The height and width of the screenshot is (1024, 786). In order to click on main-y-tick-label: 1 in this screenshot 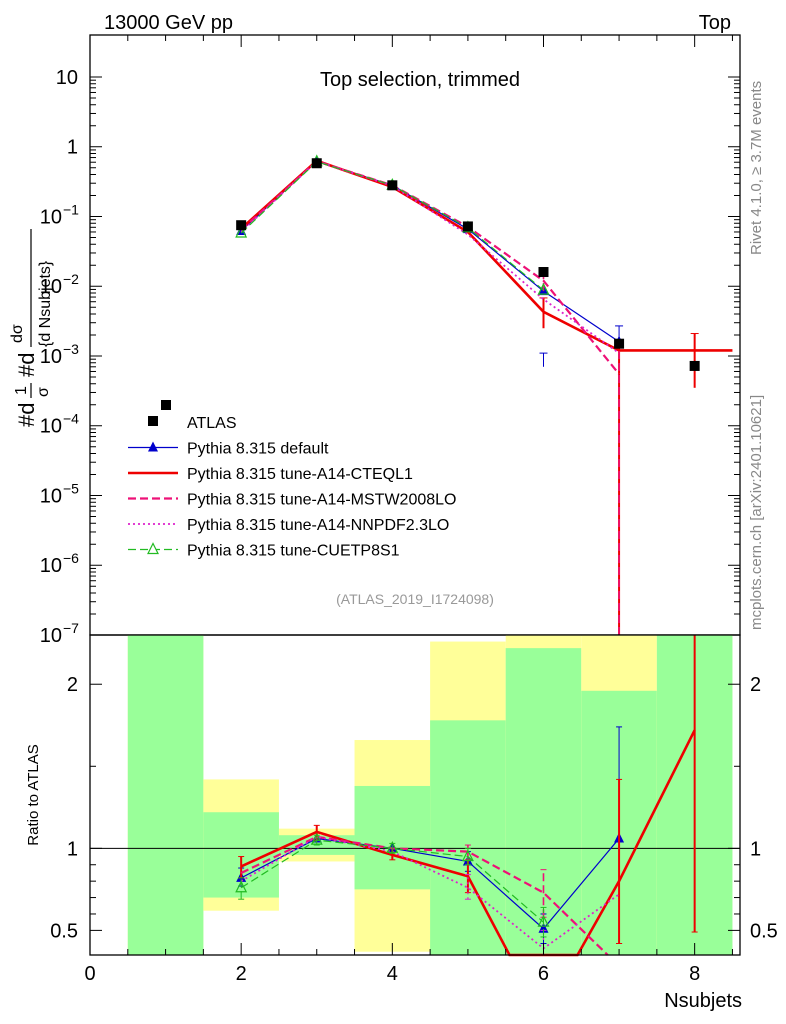, I will do `click(72, 148)`.